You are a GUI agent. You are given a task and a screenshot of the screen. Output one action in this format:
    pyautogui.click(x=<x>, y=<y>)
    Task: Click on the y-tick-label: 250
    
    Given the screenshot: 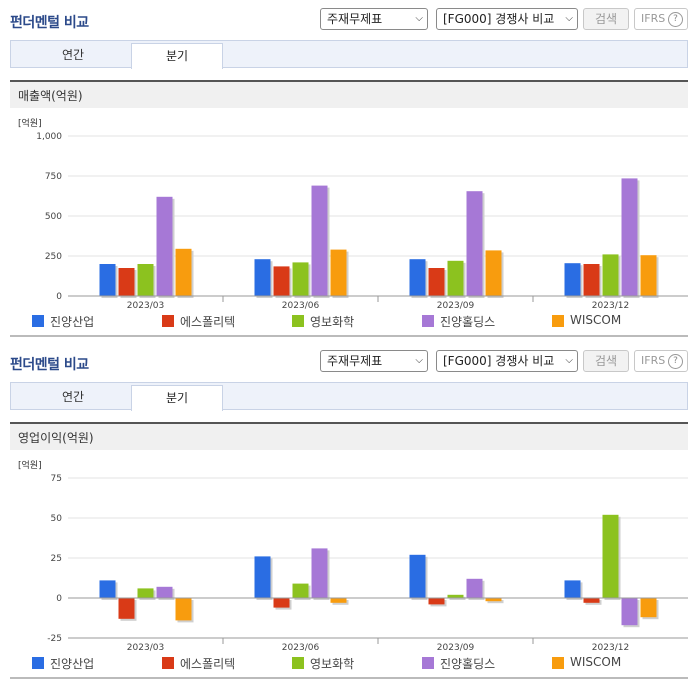 What is the action you would take?
    pyautogui.click(x=53, y=257)
    